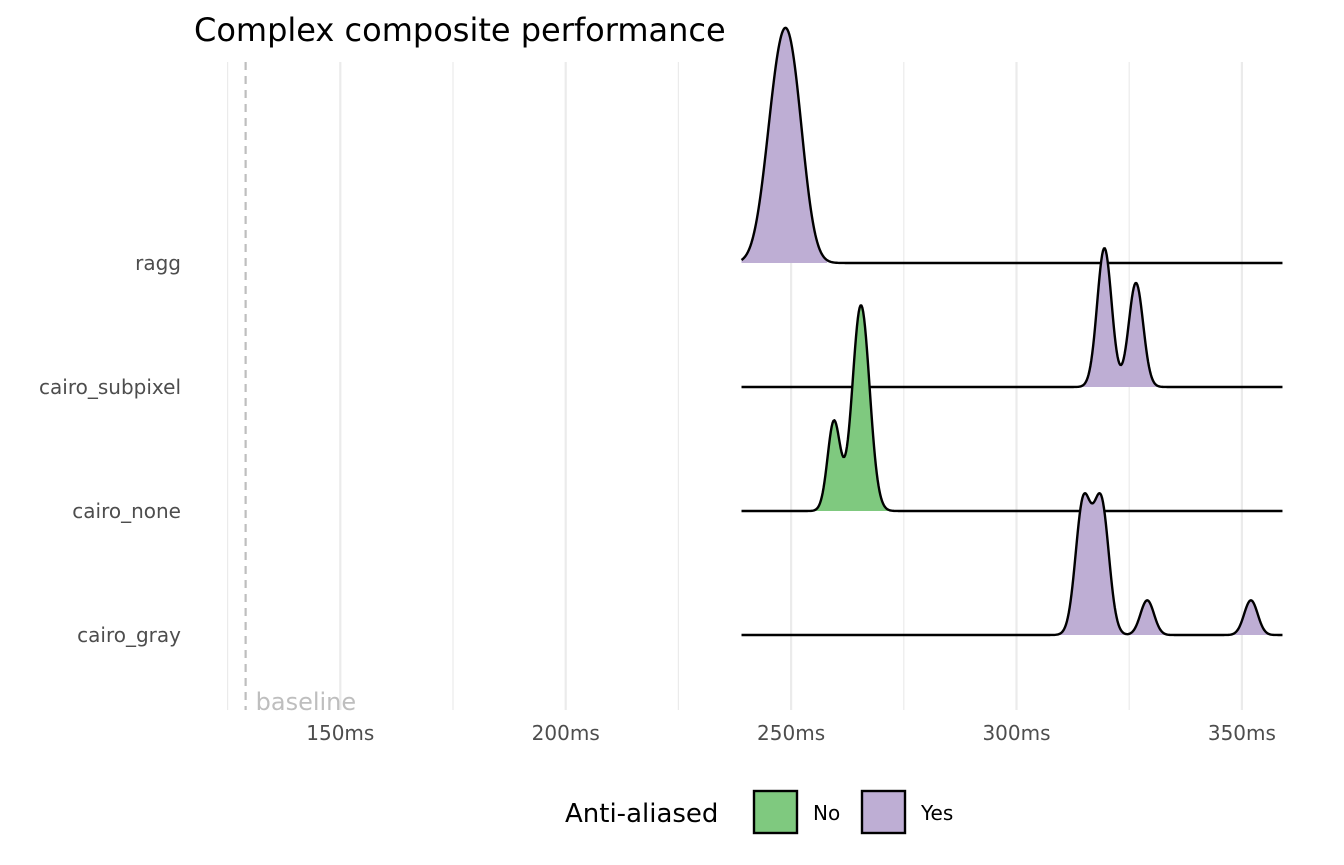 Image resolution: width=1344 pixels, height=865 pixels. I want to click on x-tick-label: 300ms, so click(1016, 733).